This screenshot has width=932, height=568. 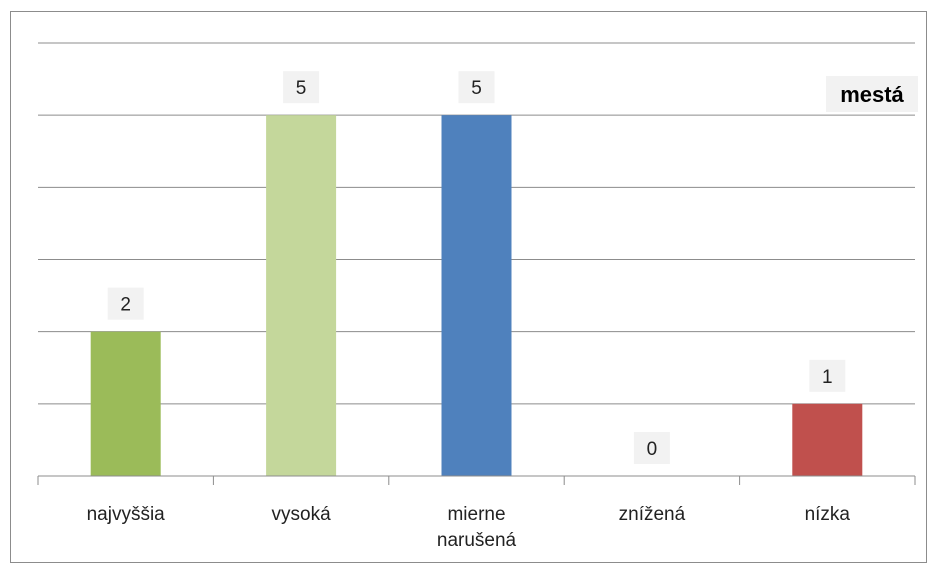 I want to click on legend-box, so click(x=872, y=94).